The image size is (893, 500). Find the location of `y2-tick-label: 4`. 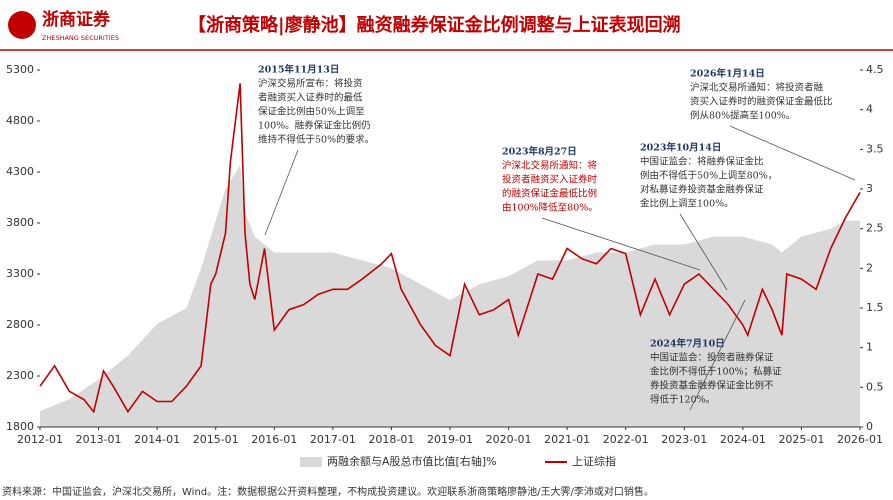

y2-tick-label: 4 is located at coordinates (869, 109).